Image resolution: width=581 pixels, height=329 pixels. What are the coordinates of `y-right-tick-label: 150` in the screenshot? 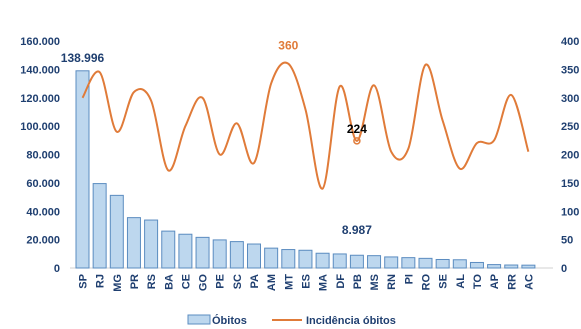 It's located at (570, 184).